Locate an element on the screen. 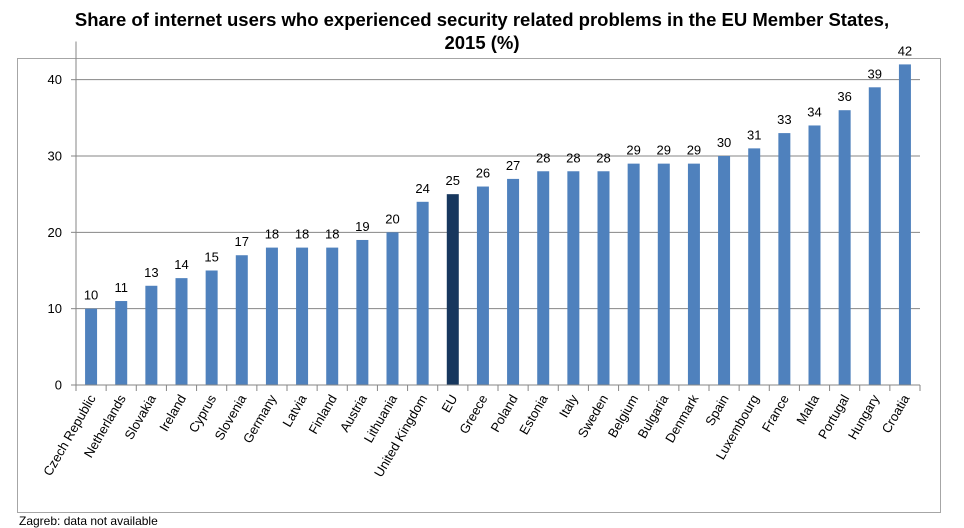 This screenshot has height=528, width=964. data-label-lithuania: 20 is located at coordinates (392, 218).